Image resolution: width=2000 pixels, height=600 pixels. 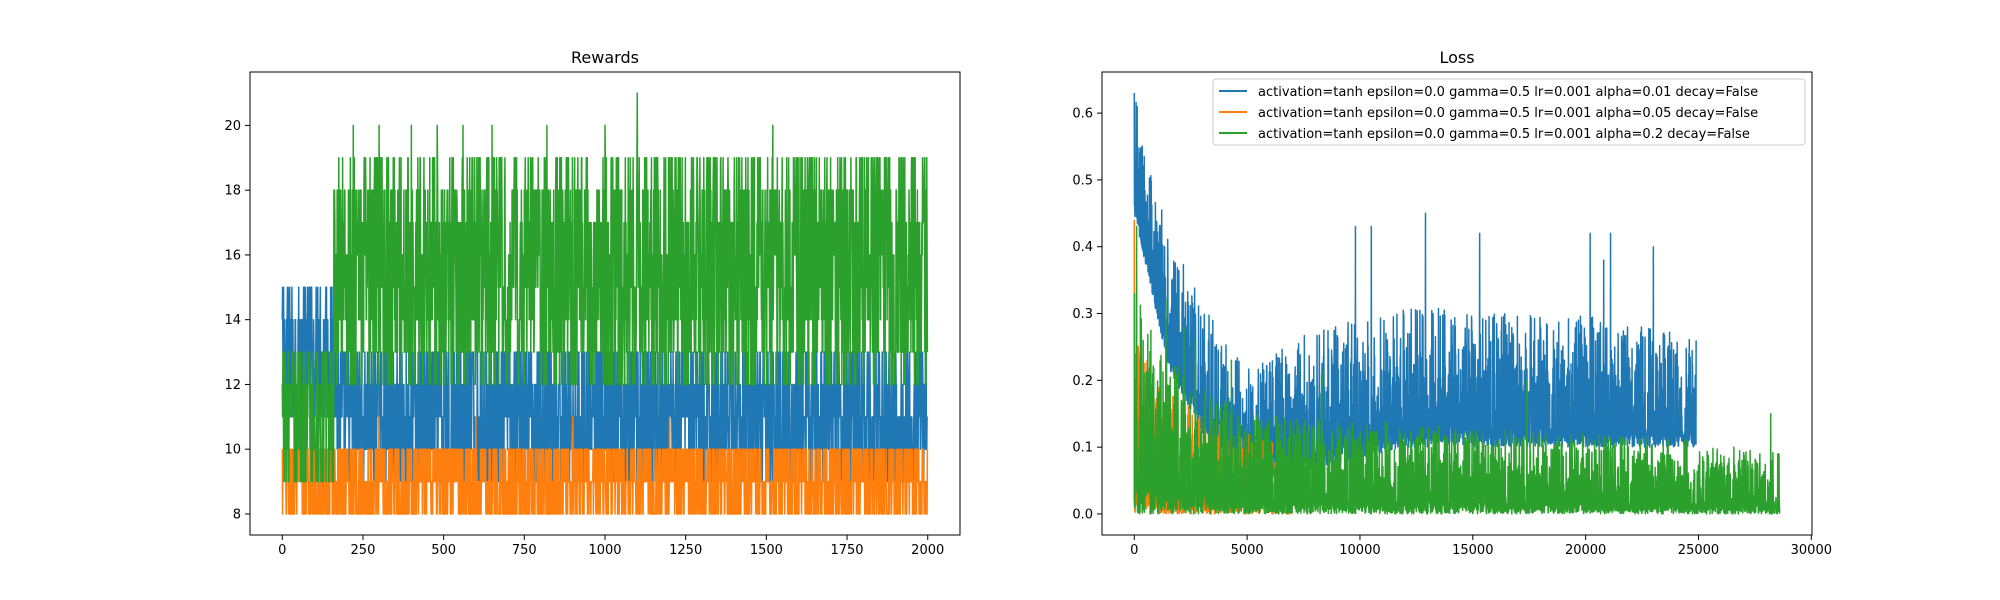 I want to click on loss-x-tick-label: 20000, so click(x=1585, y=550).